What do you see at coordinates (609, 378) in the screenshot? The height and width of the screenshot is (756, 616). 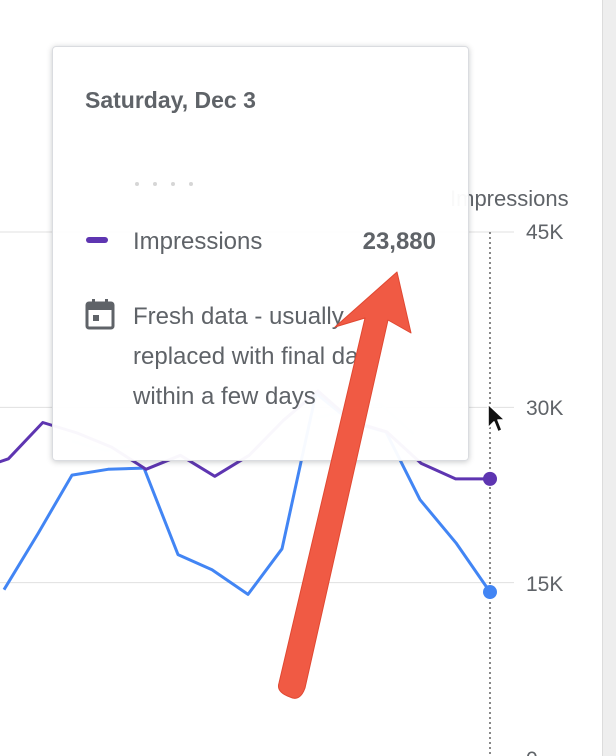 I see `scrollbar-track` at bounding box center [609, 378].